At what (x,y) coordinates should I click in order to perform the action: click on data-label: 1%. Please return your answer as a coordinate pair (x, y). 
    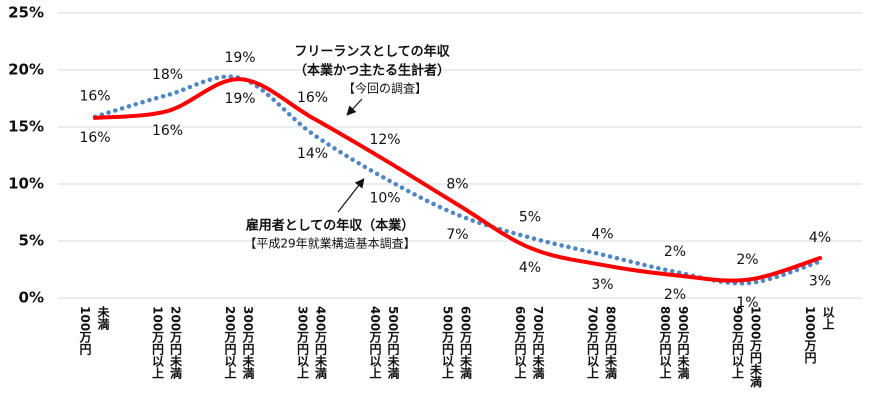
    Looking at the image, I should click on (747, 303).